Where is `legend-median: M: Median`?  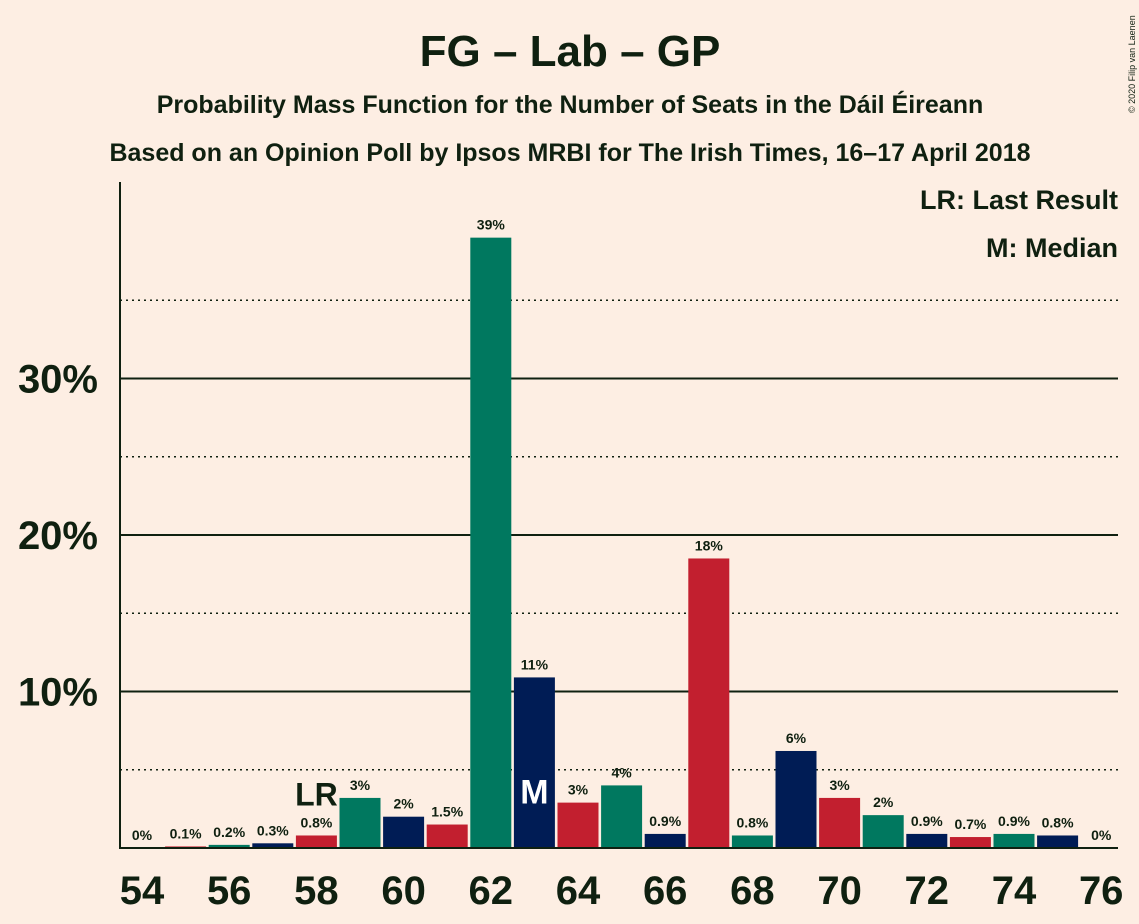
legend-median: M: Median is located at coordinates (1052, 248).